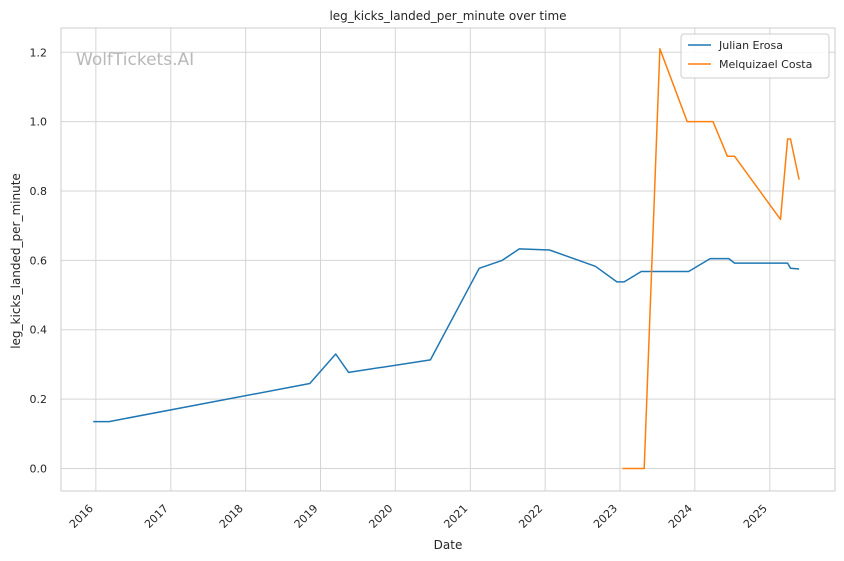 Image resolution: width=844 pixels, height=561 pixels. What do you see at coordinates (750, 45) in the screenshot?
I see `legend-label-julian-erosa: Julian Erosa` at bounding box center [750, 45].